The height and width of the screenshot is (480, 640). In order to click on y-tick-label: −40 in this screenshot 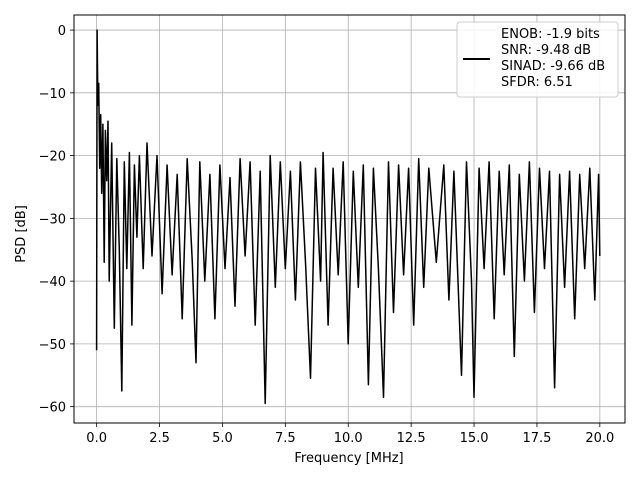, I will do `click(52, 282)`.